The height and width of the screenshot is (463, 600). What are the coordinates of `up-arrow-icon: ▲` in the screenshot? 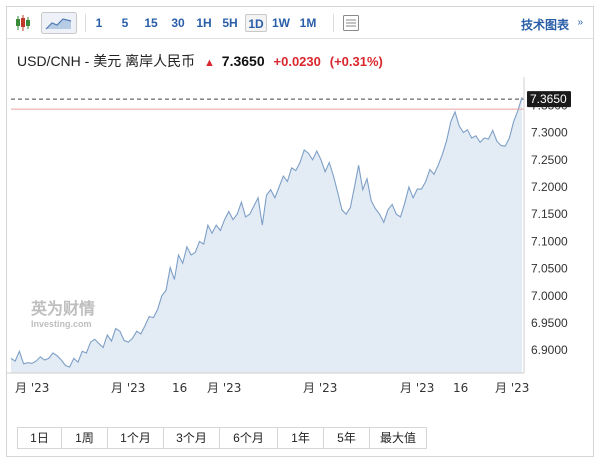 It's located at (209, 63).